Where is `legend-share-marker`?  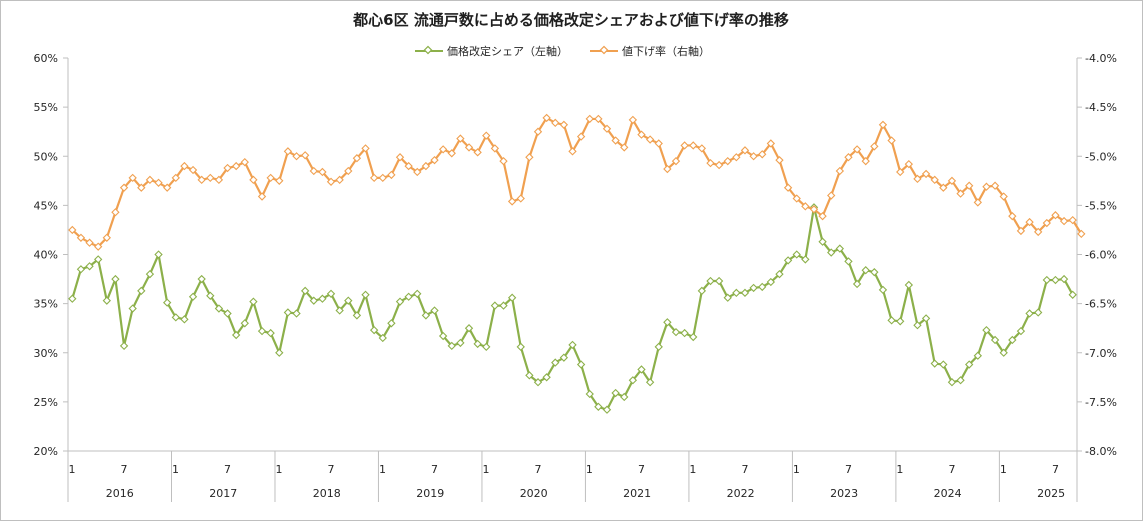
legend-share-marker is located at coordinates (428, 50).